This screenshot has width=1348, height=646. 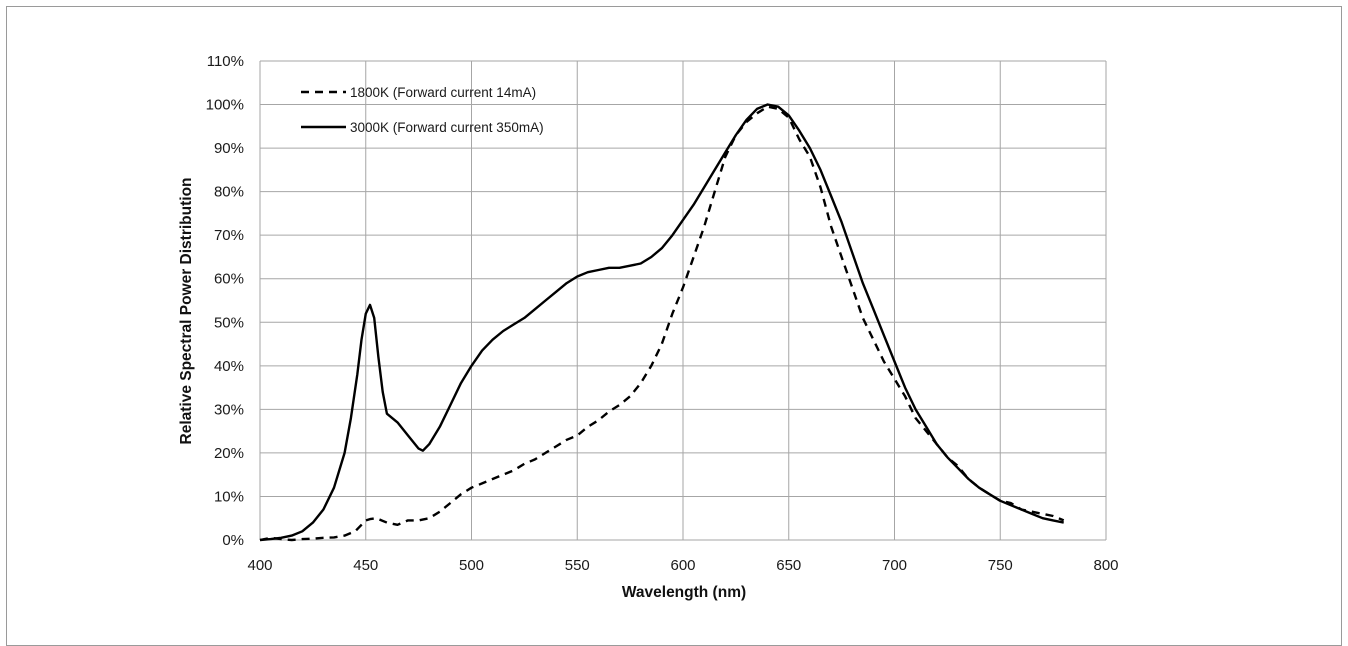 I want to click on x-tick-label: 400, so click(x=259, y=565).